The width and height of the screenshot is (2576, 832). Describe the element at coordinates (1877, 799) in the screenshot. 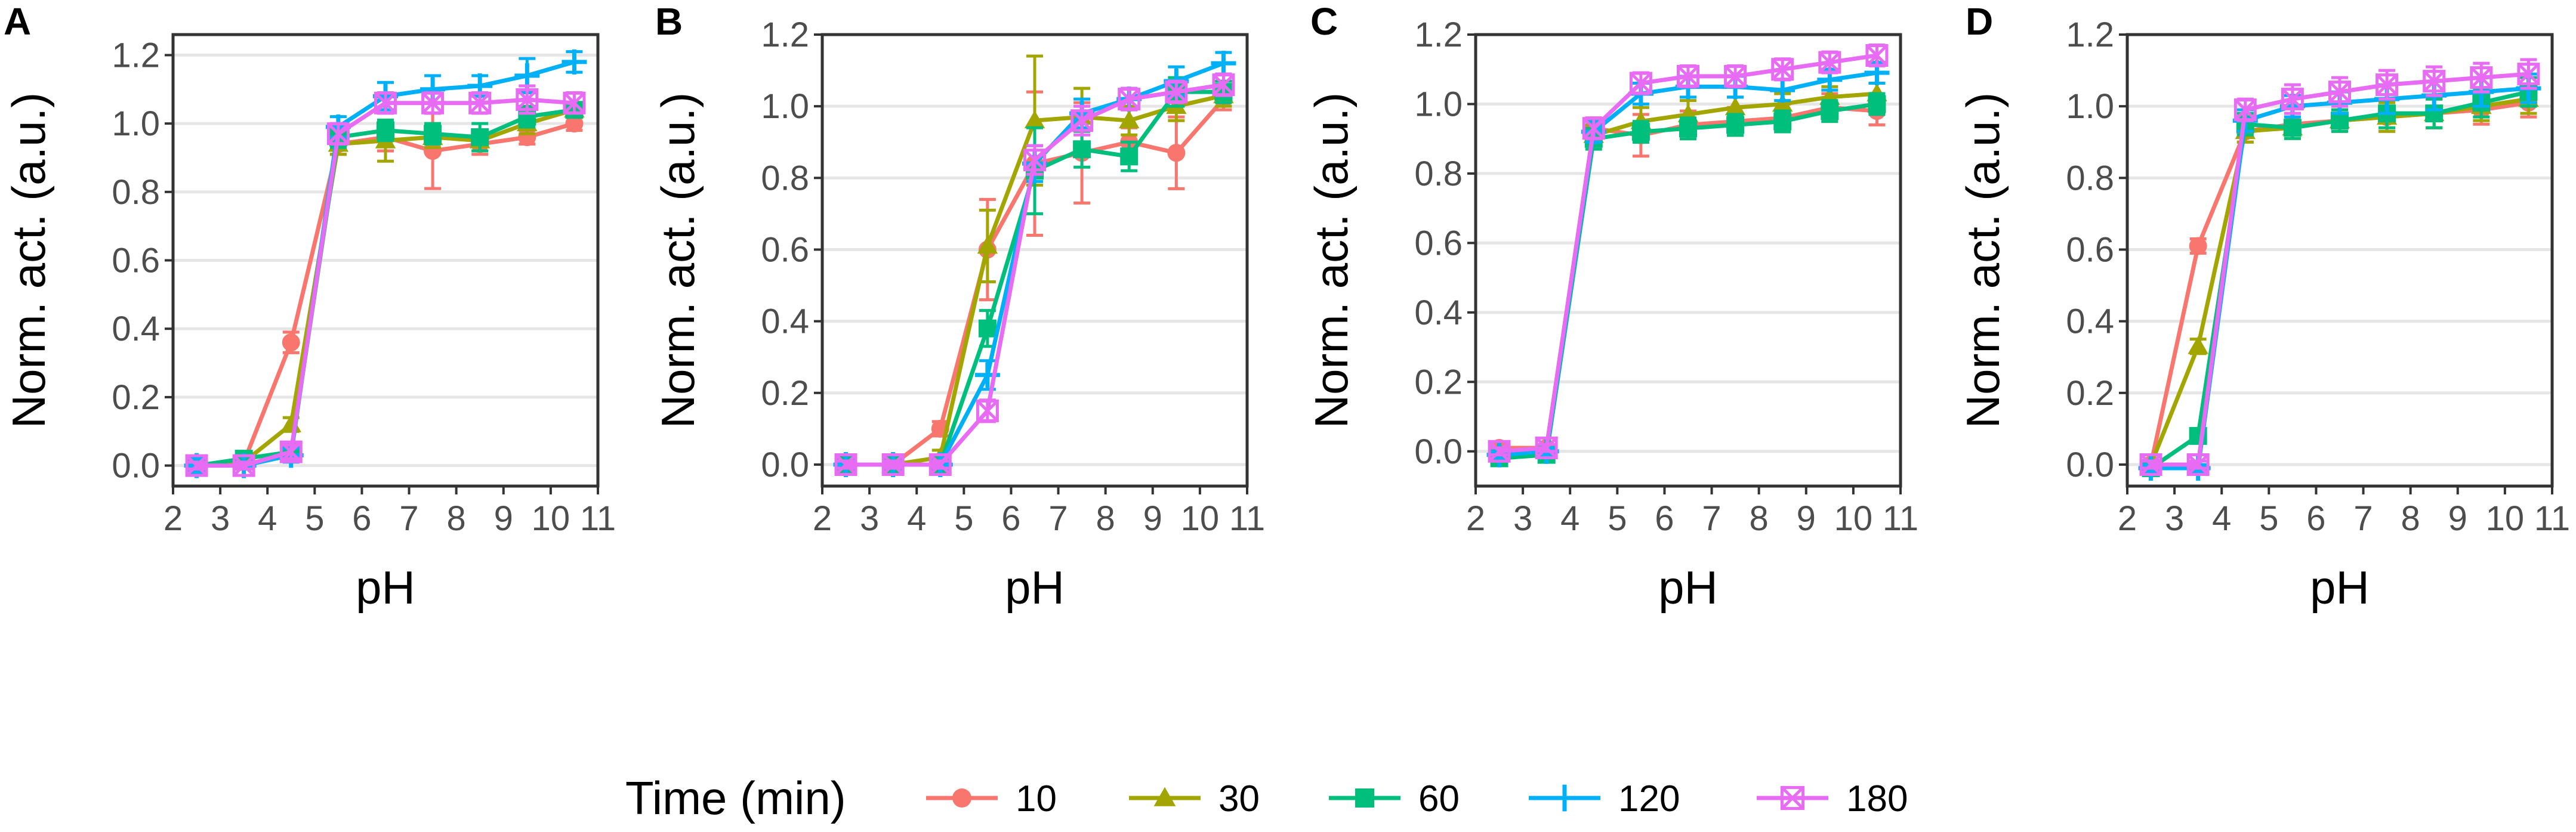

I see `legend-label: 180` at that location.